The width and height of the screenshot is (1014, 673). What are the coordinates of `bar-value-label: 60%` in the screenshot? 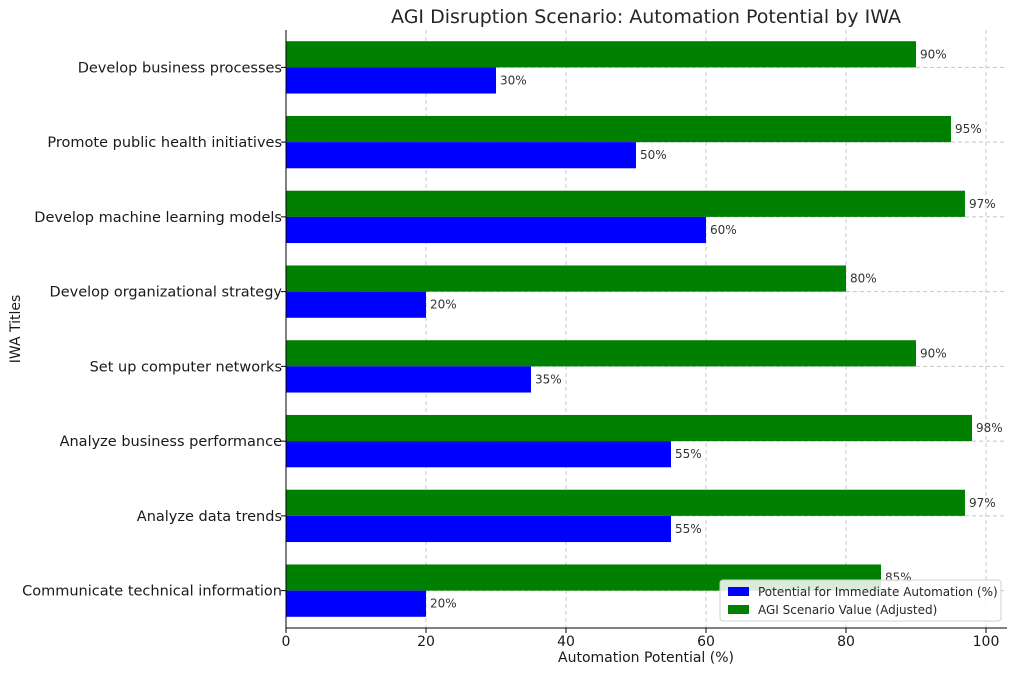 It's located at (723, 230).